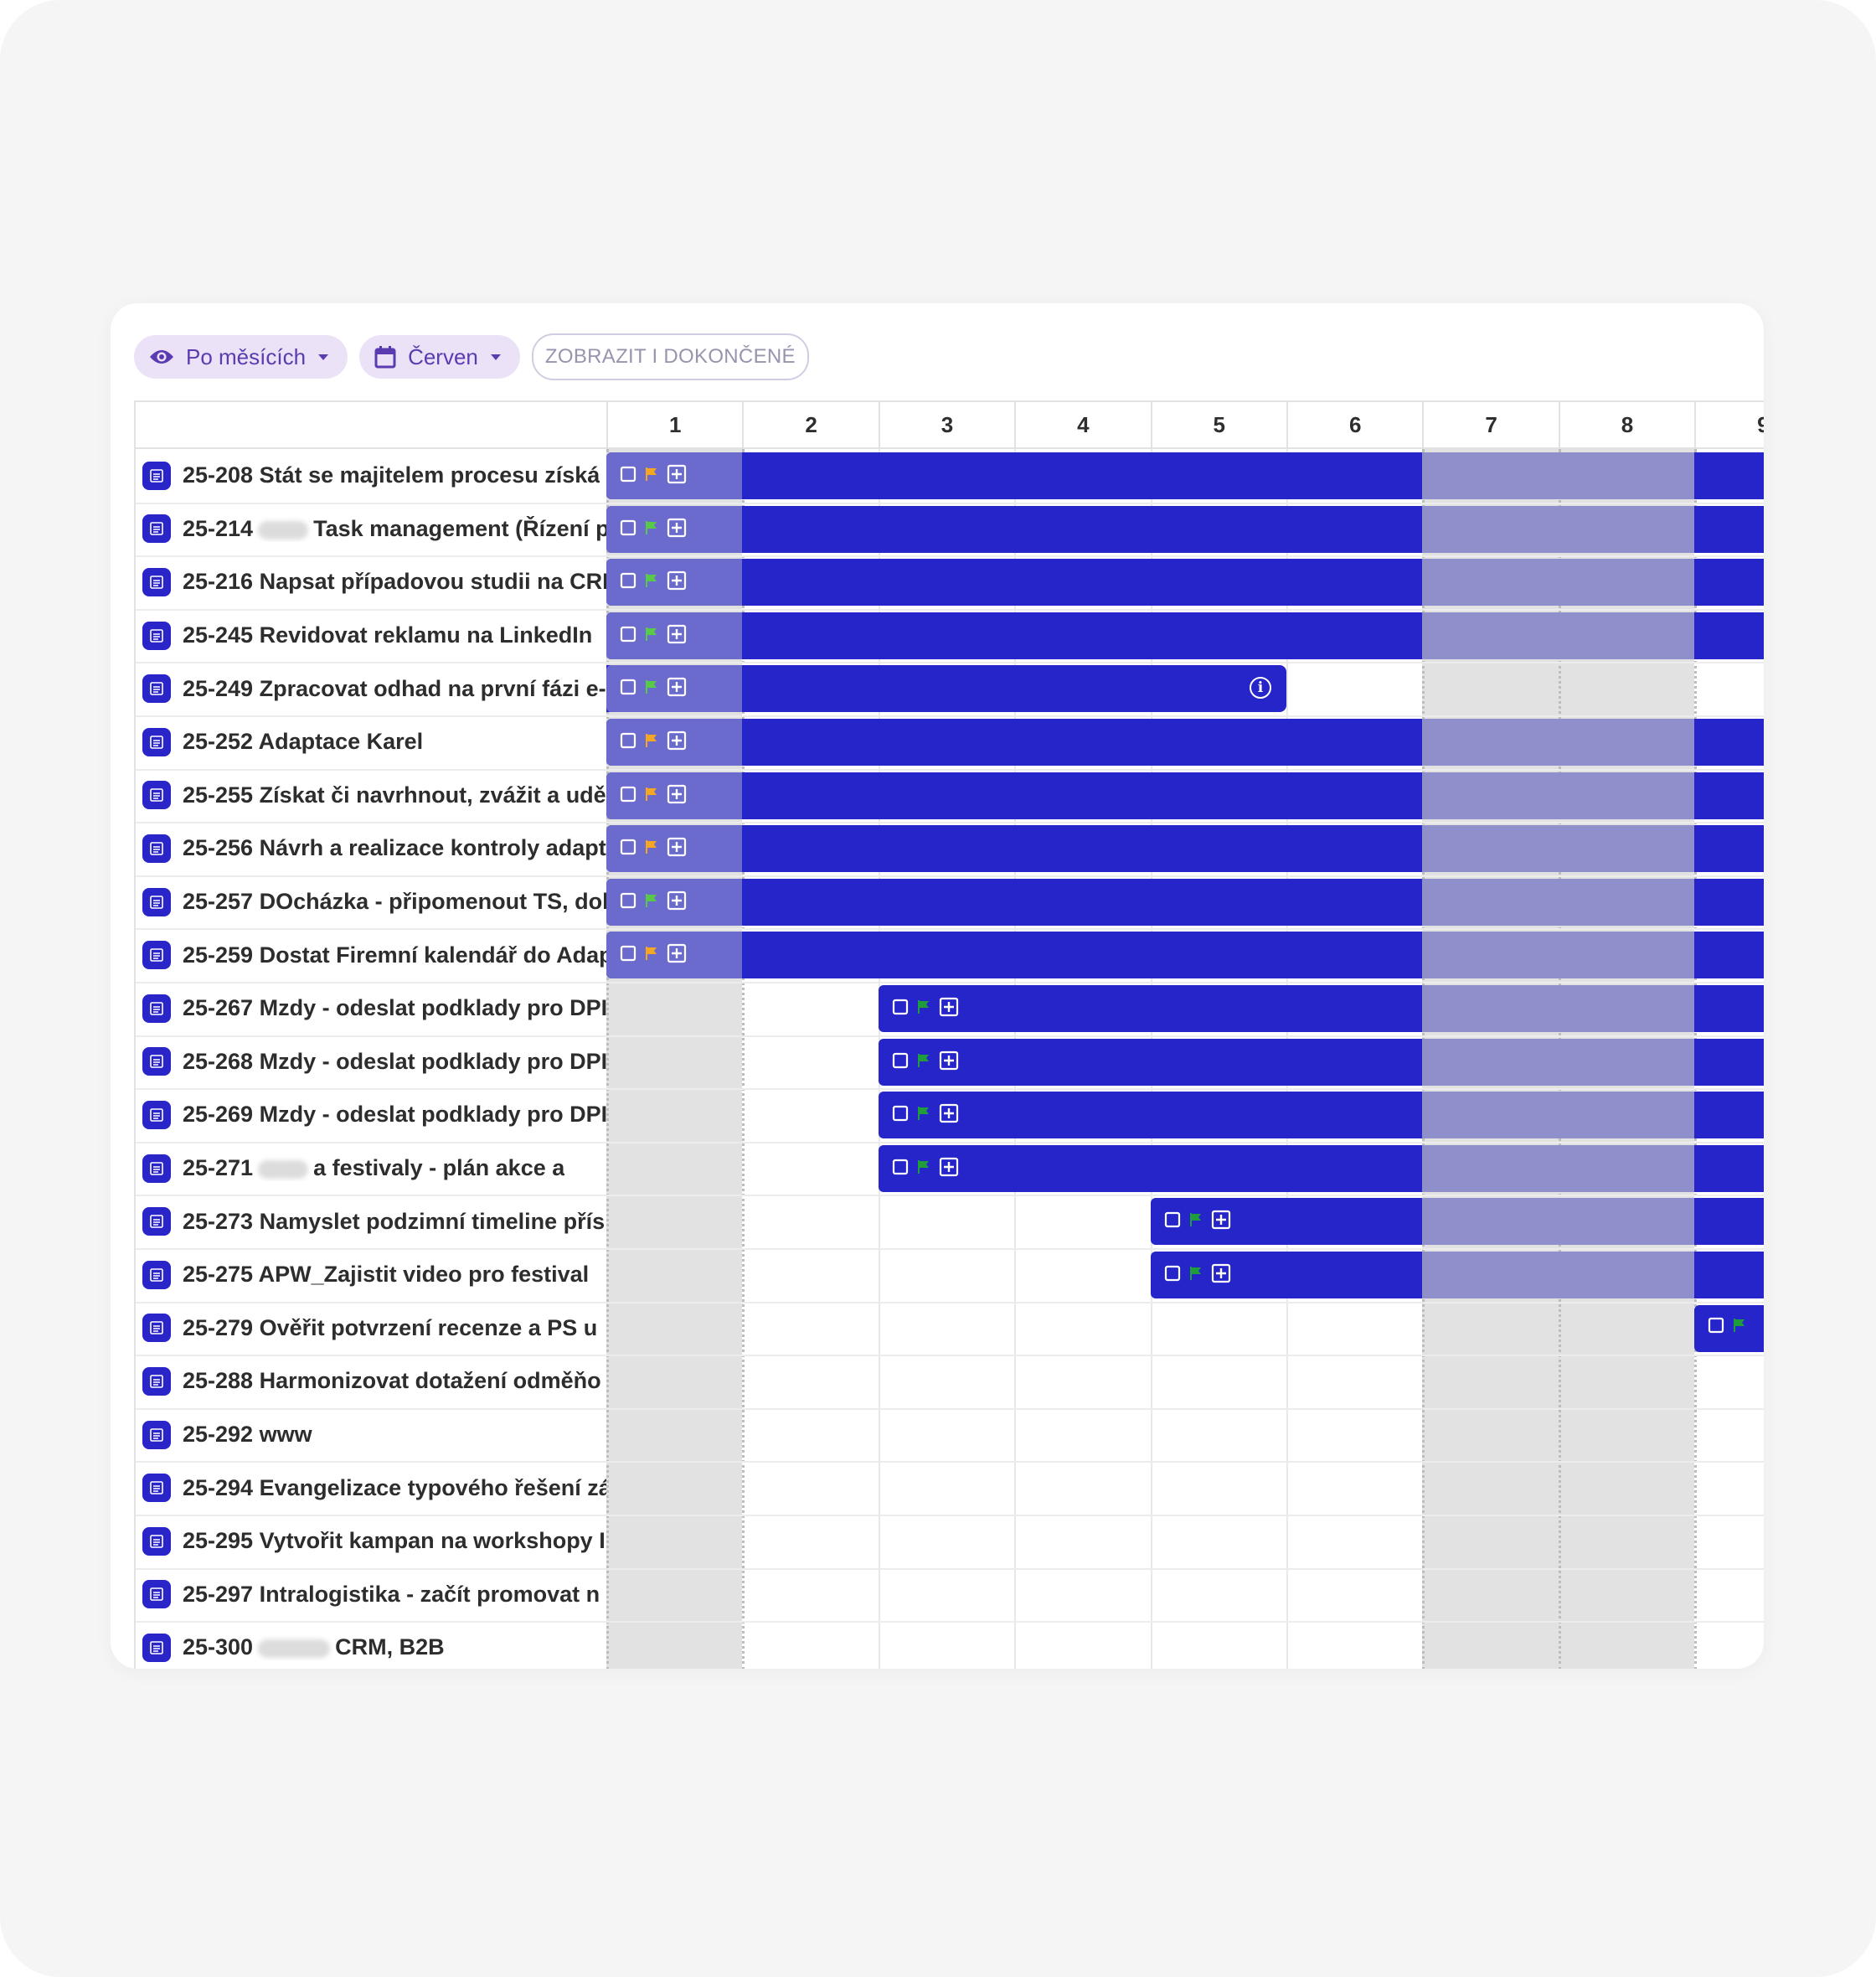 The image size is (1876, 1977). I want to click on task-name-cell: 25-268 Mzdy - odeslat podklady pro DPI, so click(371, 1062).